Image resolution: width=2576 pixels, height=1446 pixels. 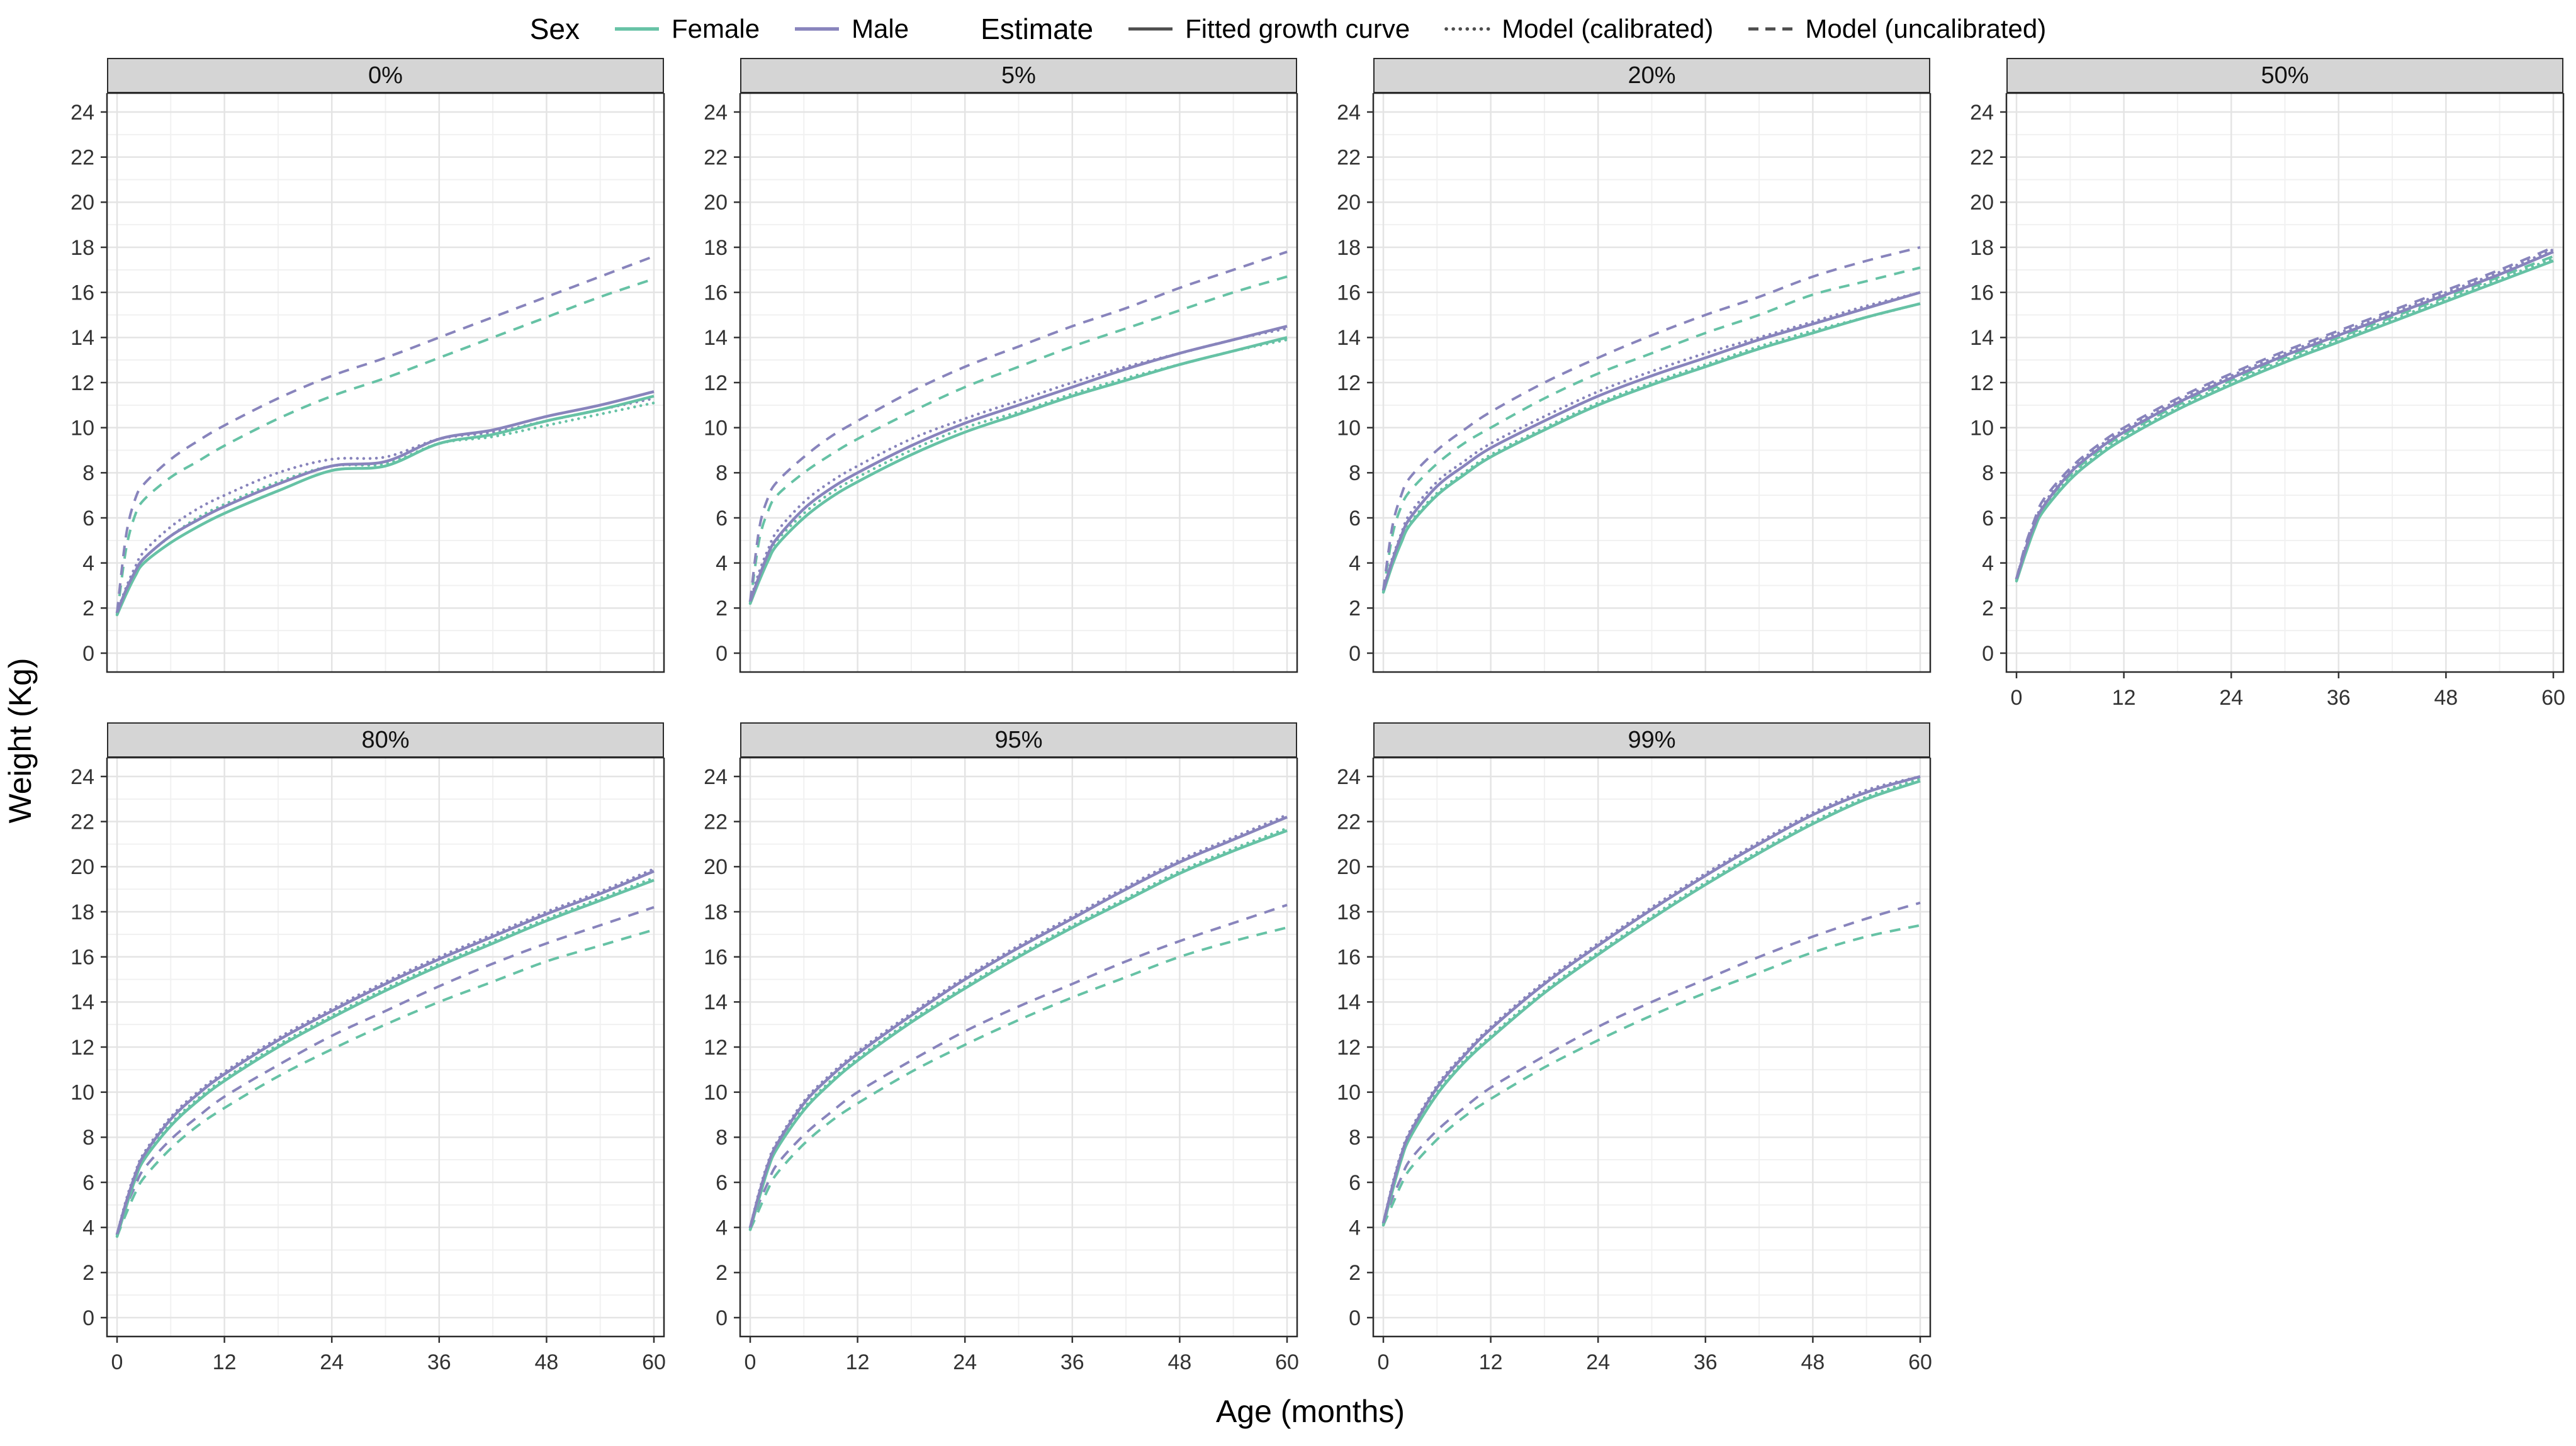 I want to click on legend-label-male: Male, so click(x=880, y=29).